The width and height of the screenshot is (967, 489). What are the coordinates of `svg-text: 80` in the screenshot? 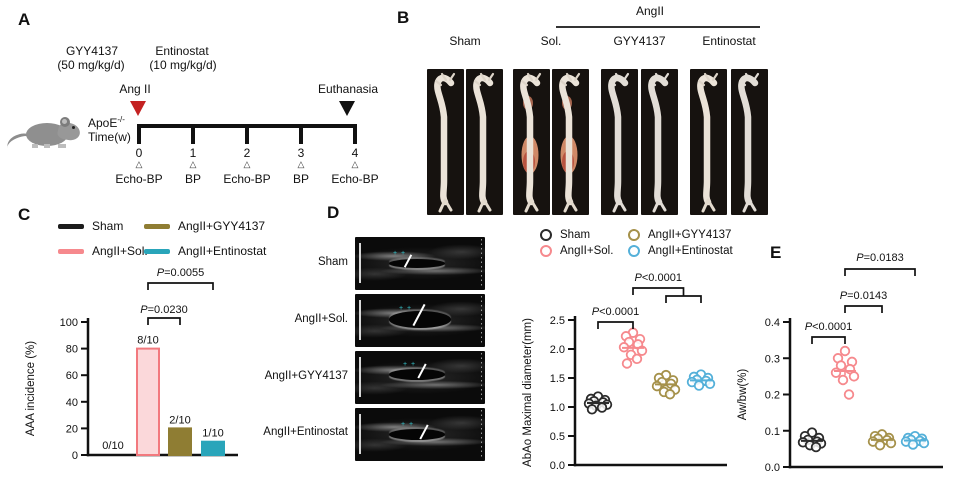 It's located at (72, 350).